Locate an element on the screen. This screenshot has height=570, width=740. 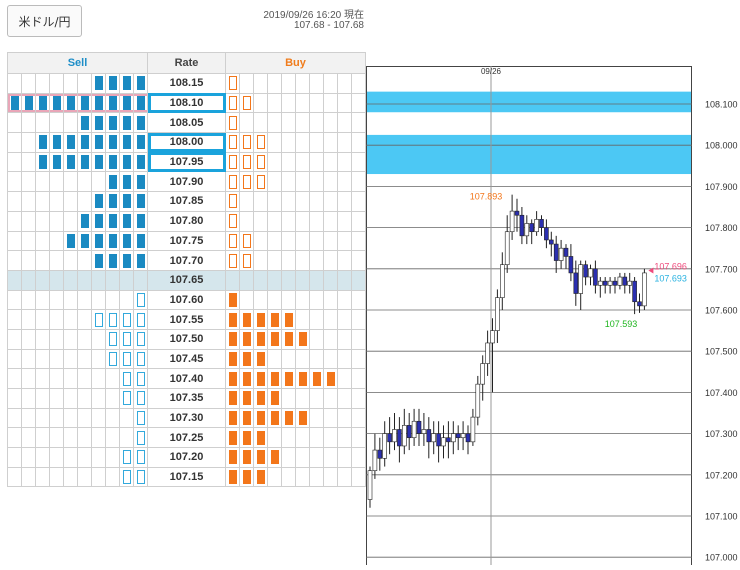
order-book-row: 107.95 is located at coordinates (186, 162).